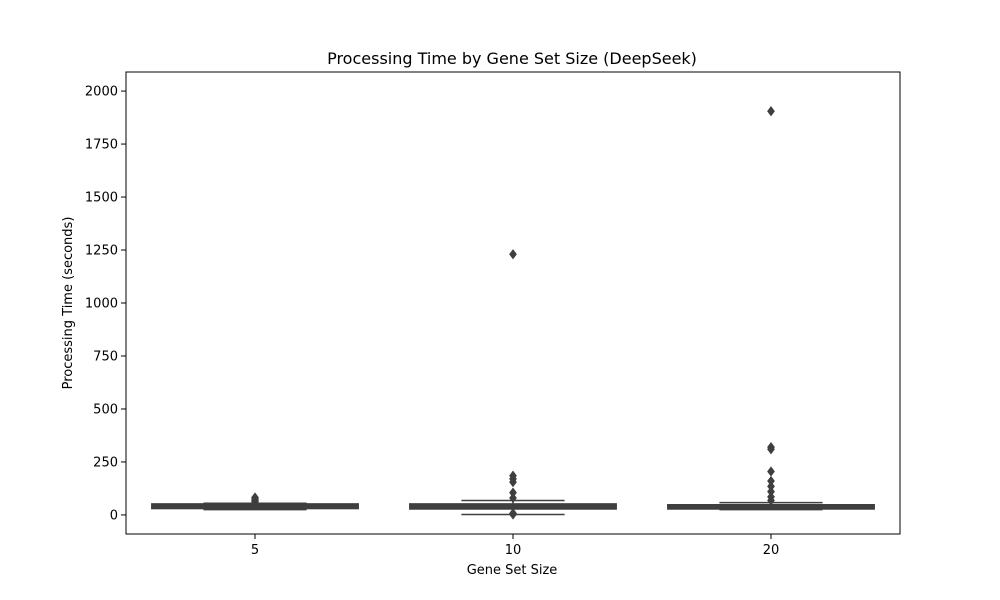  I want to click on y-tick-label: 1000, so click(101, 304).